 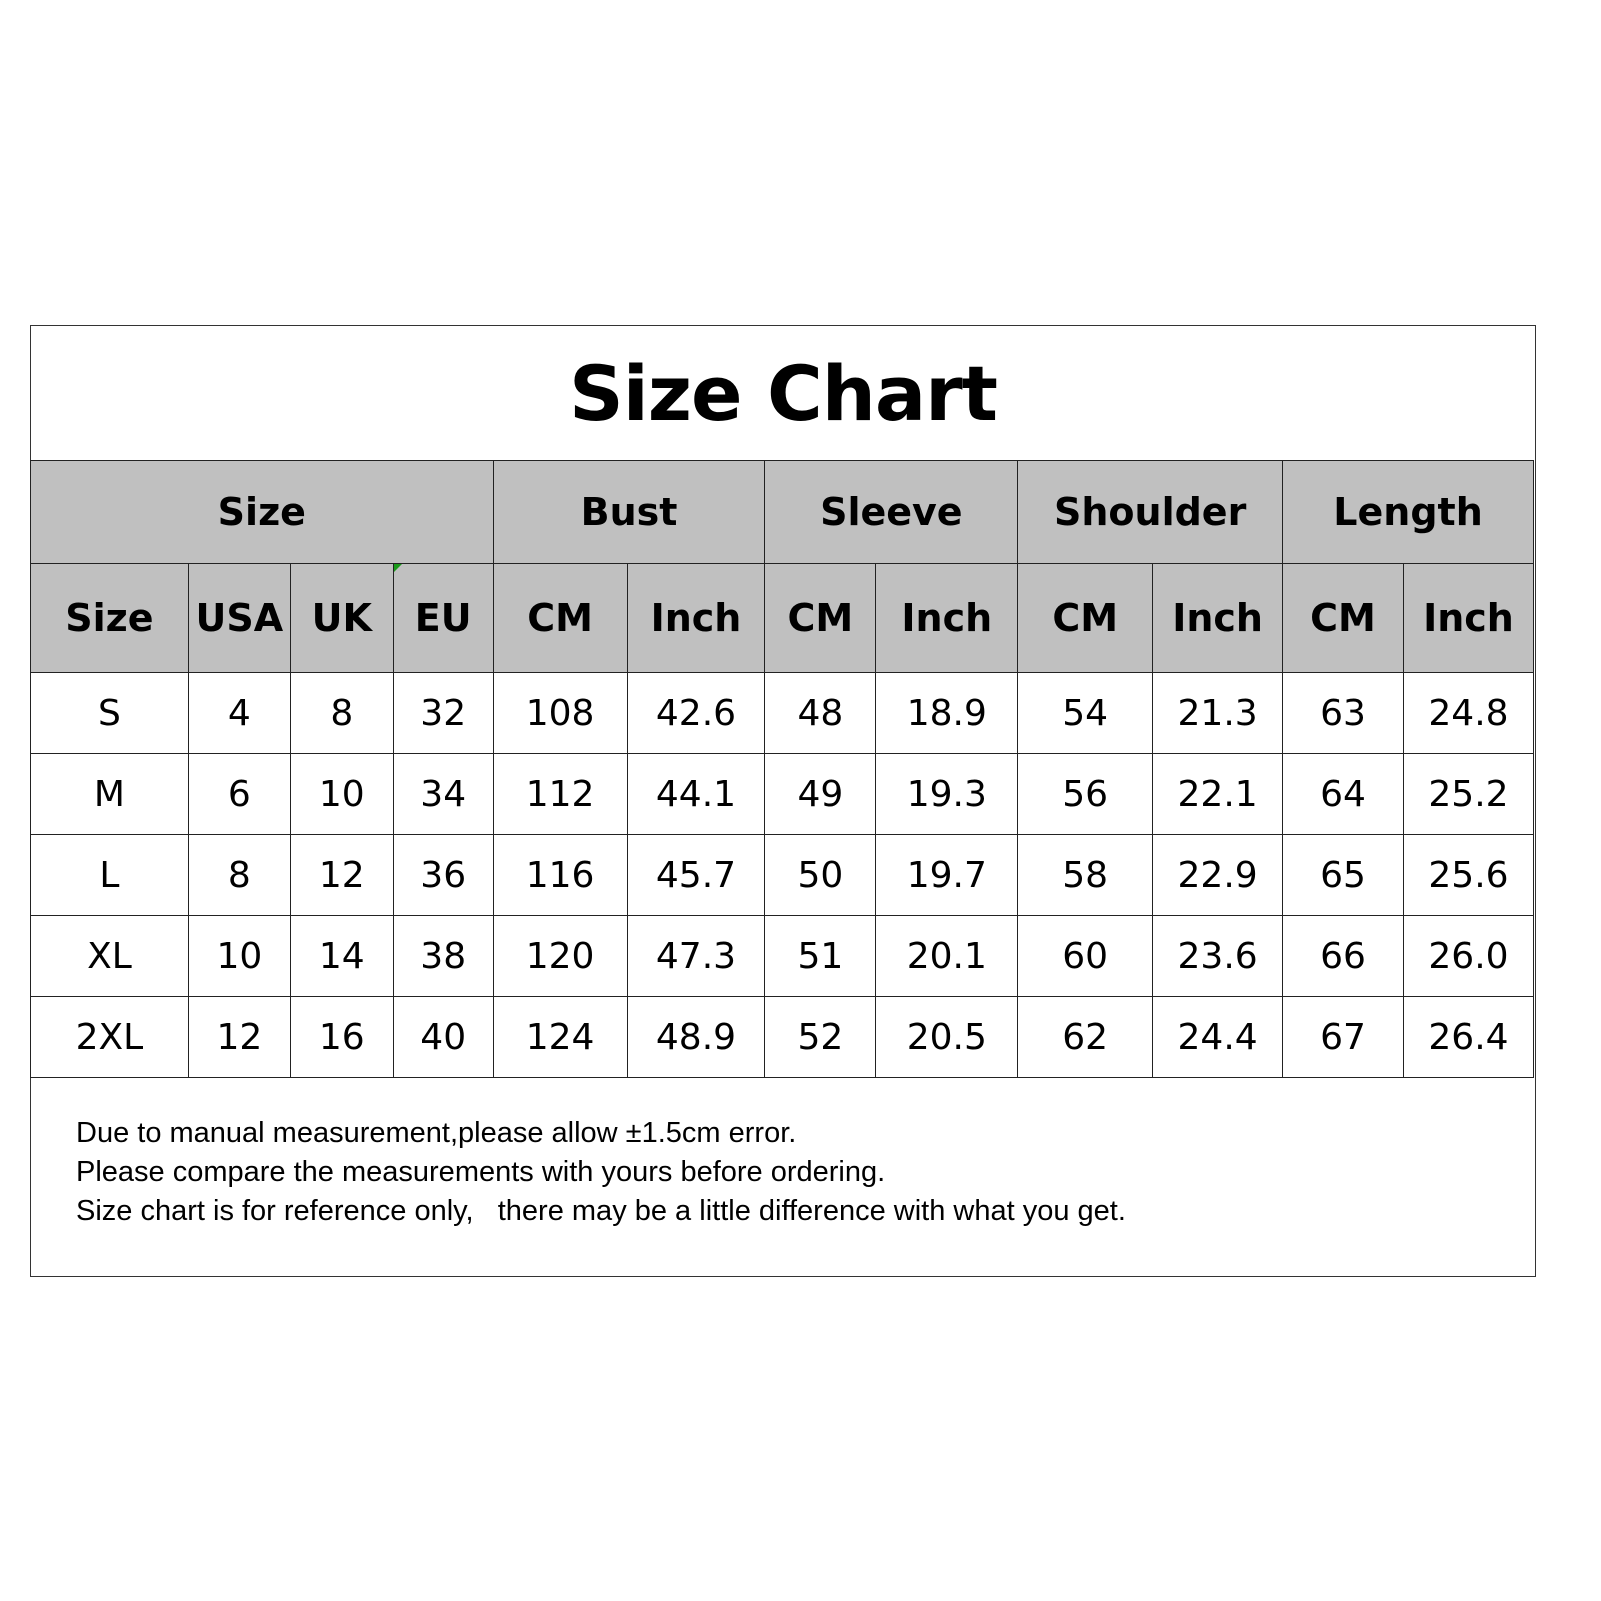 I want to click on table-cell: 24.8, so click(x=1468, y=713).